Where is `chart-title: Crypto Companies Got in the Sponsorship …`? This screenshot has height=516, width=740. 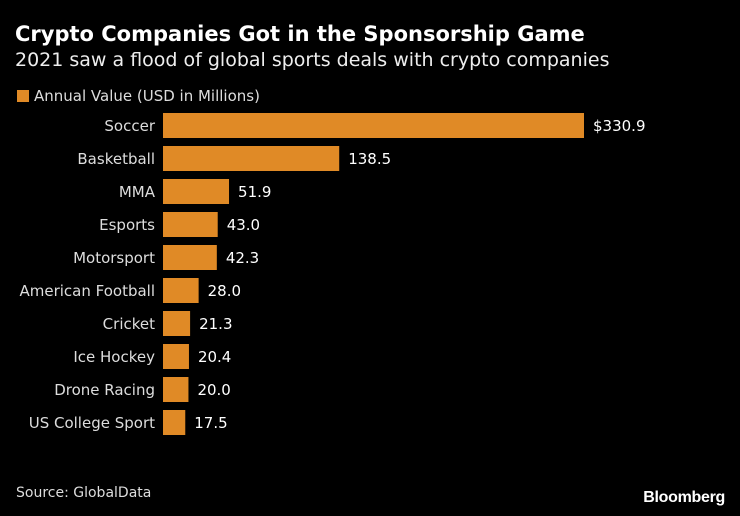 chart-title: Crypto Companies Got in the Sponsorship … is located at coordinates (300, 34).